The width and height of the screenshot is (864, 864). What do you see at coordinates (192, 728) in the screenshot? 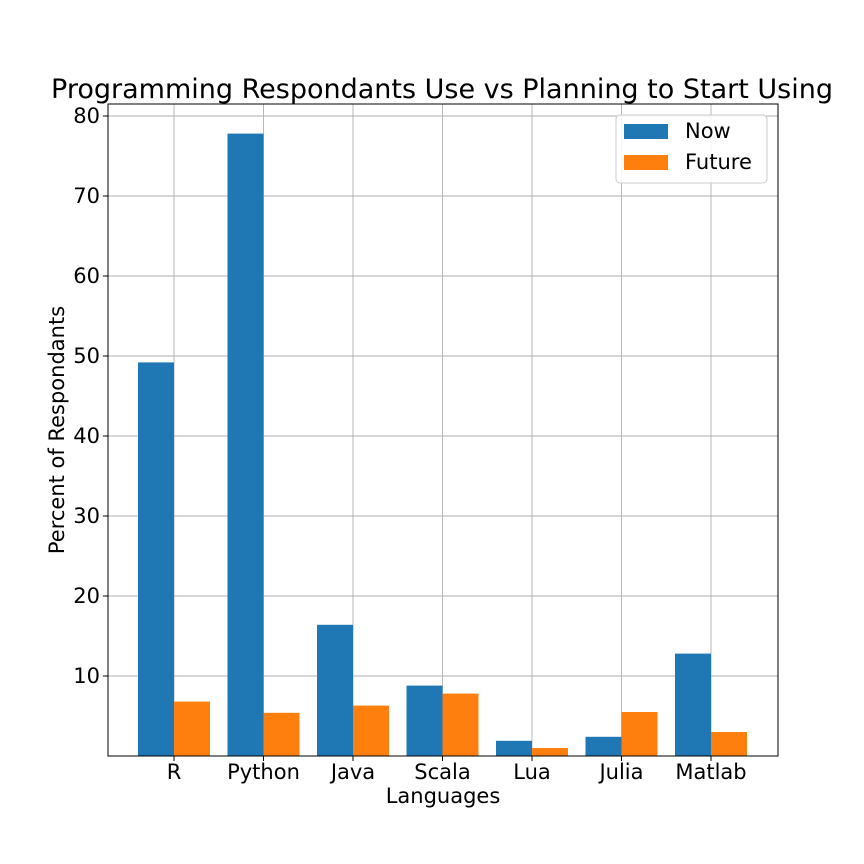
I see `bar-future-r` at bounding box center [192, 728].